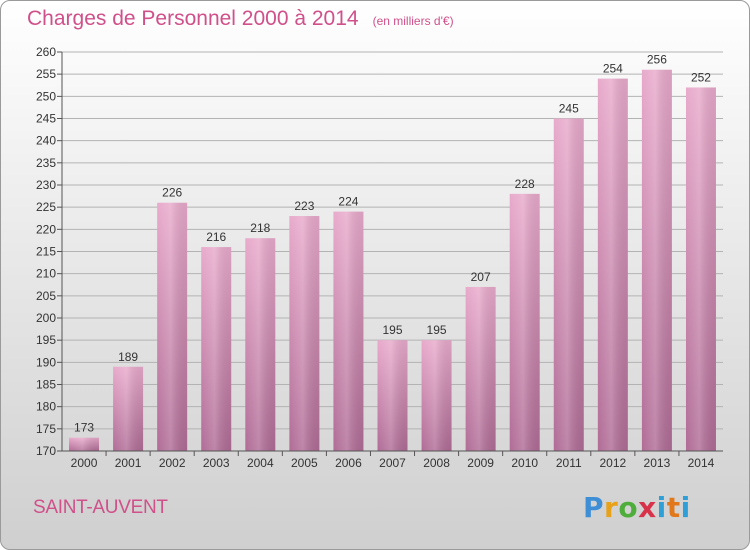 Image resolution: width=750 pixels, height=550 pixels. I want to click on x-tick-label: 2008, so click(436, 463).